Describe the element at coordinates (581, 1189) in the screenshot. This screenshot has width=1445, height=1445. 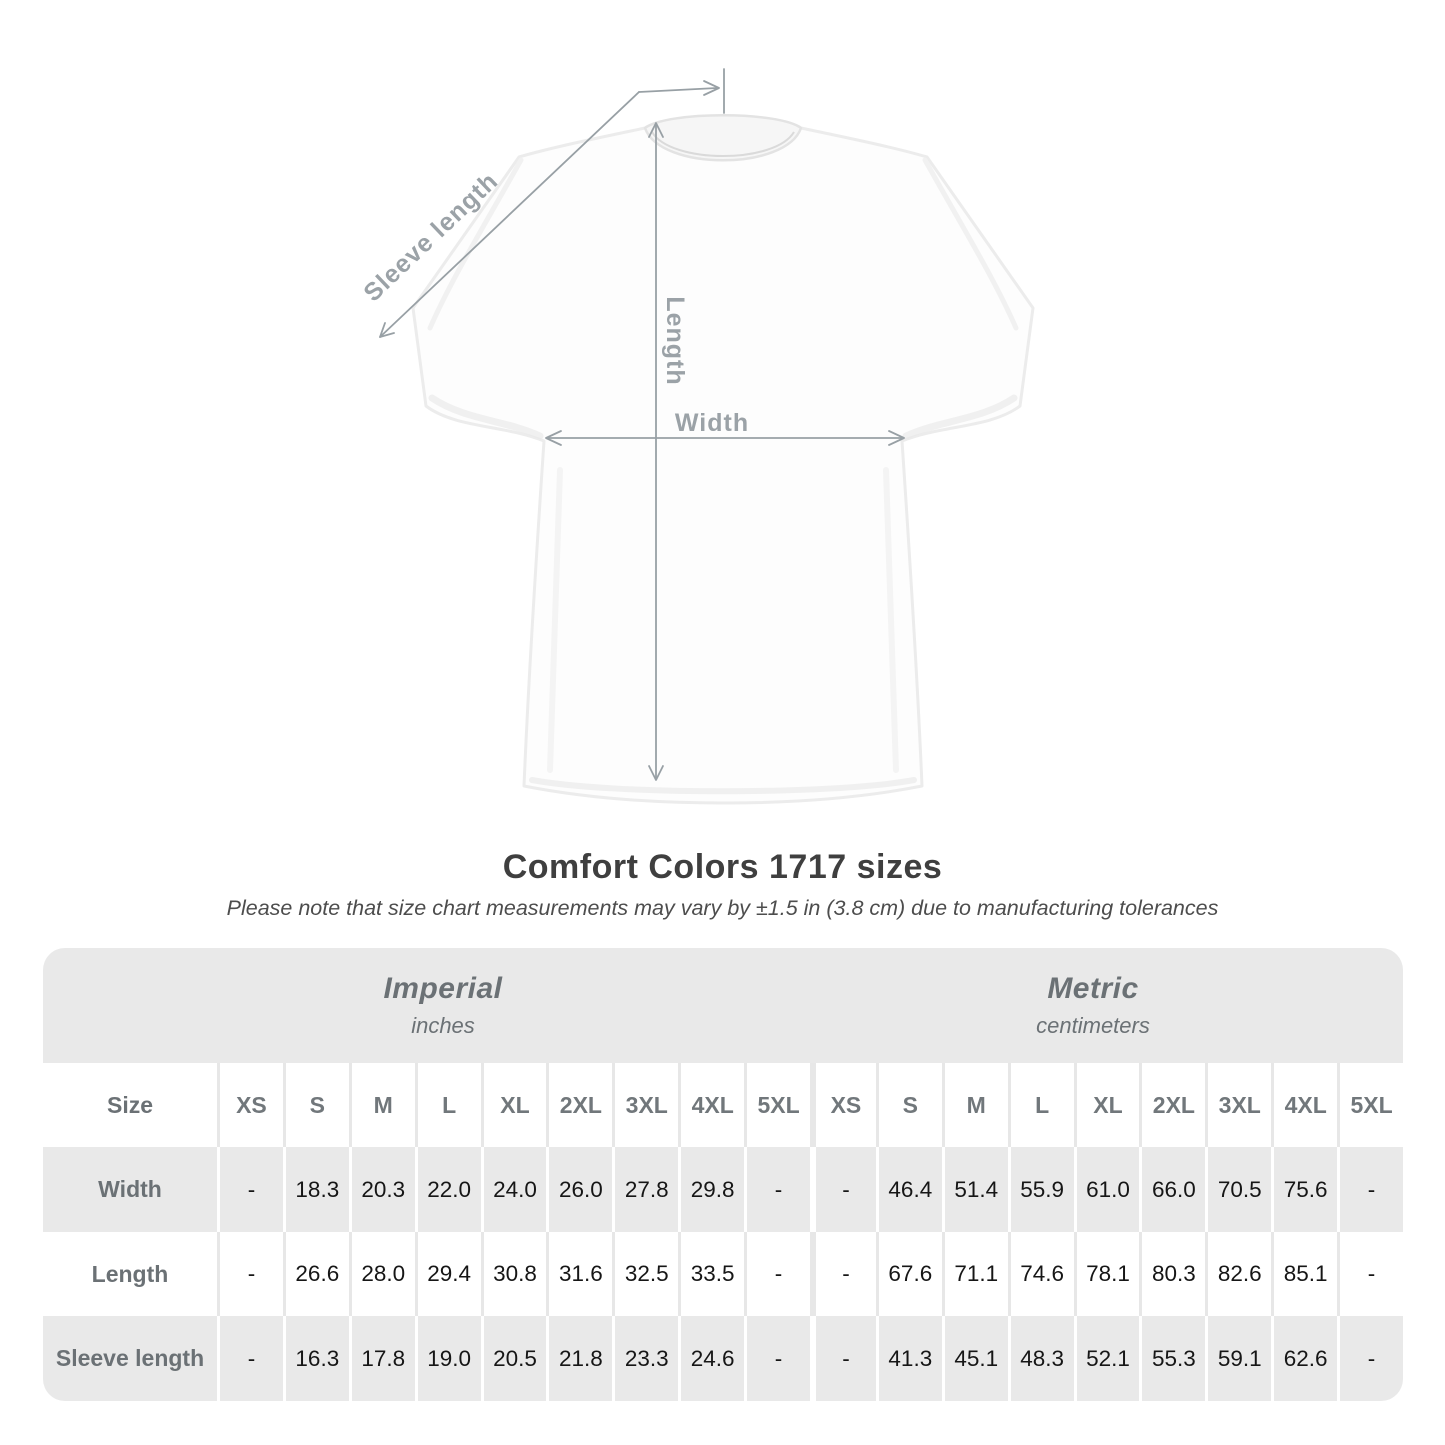
I see `table-cell: 26.0` at that location.